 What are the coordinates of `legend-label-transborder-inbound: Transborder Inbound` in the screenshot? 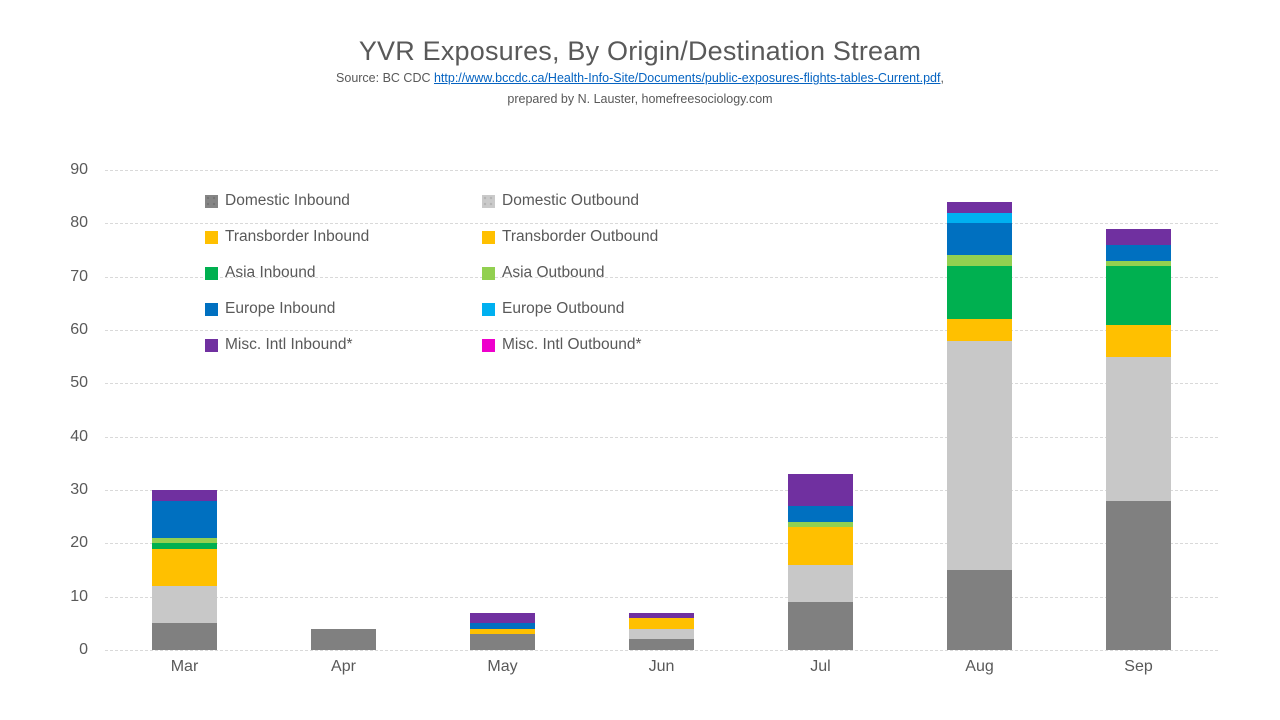 It's located at (297, 236).